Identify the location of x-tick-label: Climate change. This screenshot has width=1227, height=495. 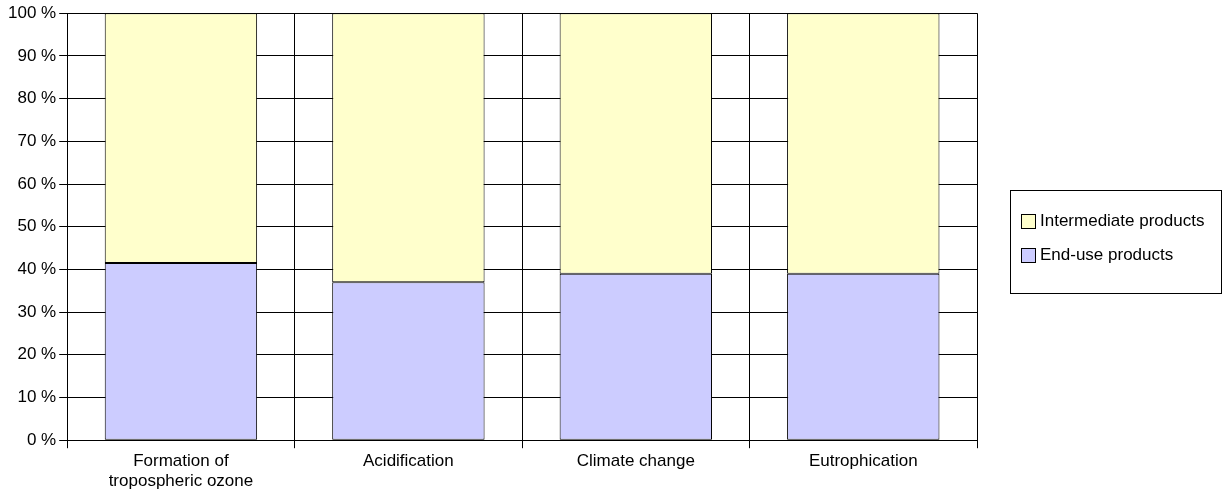
(635, 461).